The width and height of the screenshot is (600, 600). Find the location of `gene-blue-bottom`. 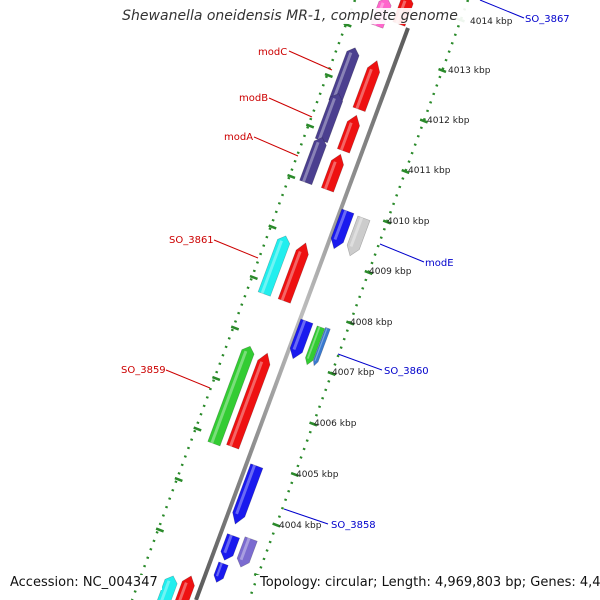

gene-blue-bottom is located at coordinates (221, 572).